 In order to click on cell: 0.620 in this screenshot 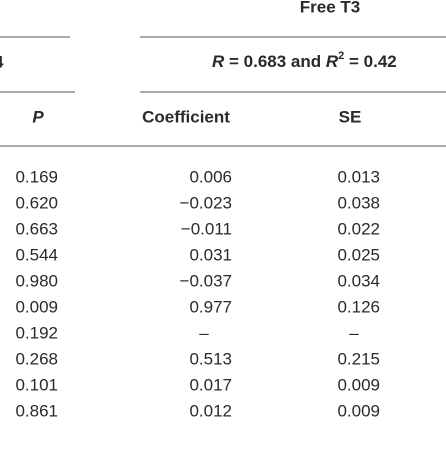, I will do `click(36, 202)`.